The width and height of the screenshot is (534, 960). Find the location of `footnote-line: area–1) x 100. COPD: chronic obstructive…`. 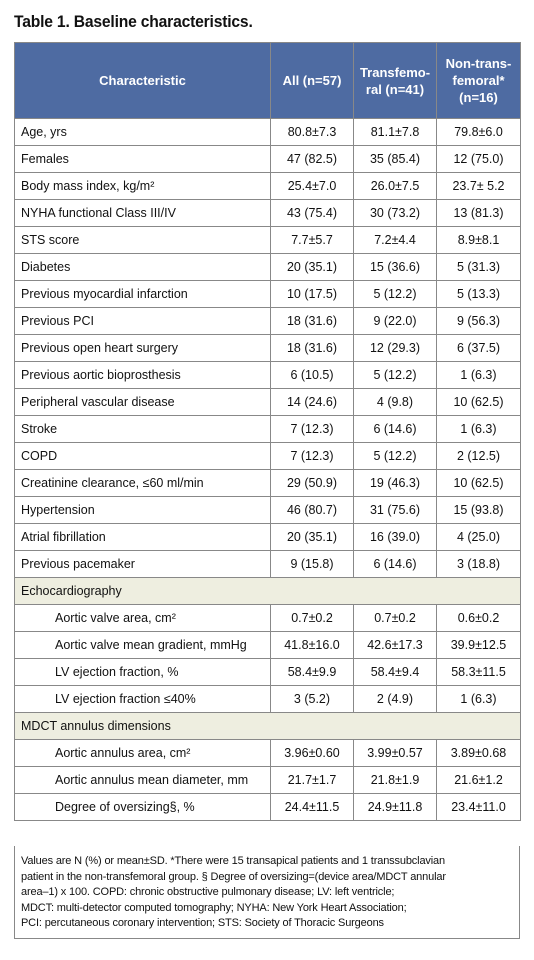

footnote-line: area–1) x 100. COPD: chronic obstructive… is located at coordinates (208, 892).